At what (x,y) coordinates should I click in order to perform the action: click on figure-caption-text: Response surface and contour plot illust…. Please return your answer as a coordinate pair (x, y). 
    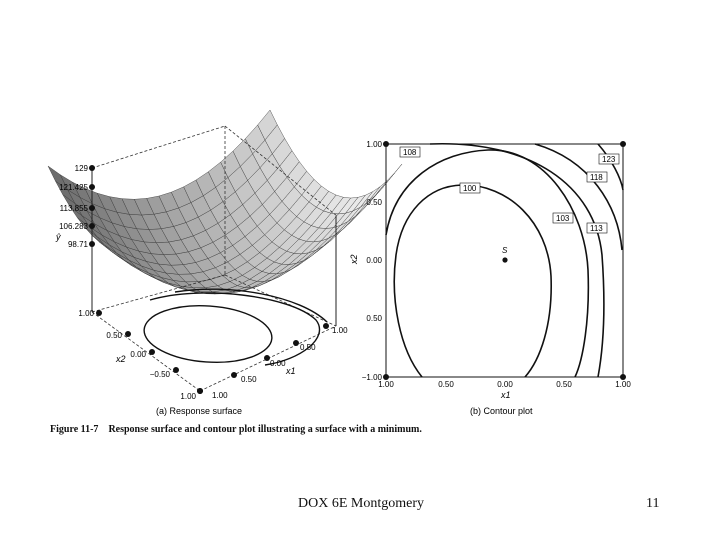
    Looking at the image, I should click on (265, 429).